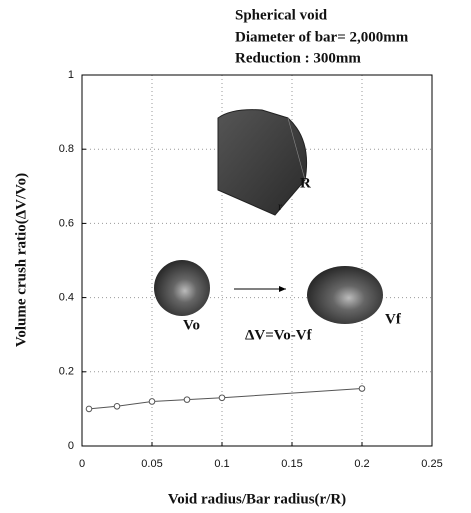 The height and width of the screenshot is (513, 471). What do you see at coordinates (66, 372) in the screenshot?
I see `y-tick-label: 0.2` at bounding box center [66, 372].